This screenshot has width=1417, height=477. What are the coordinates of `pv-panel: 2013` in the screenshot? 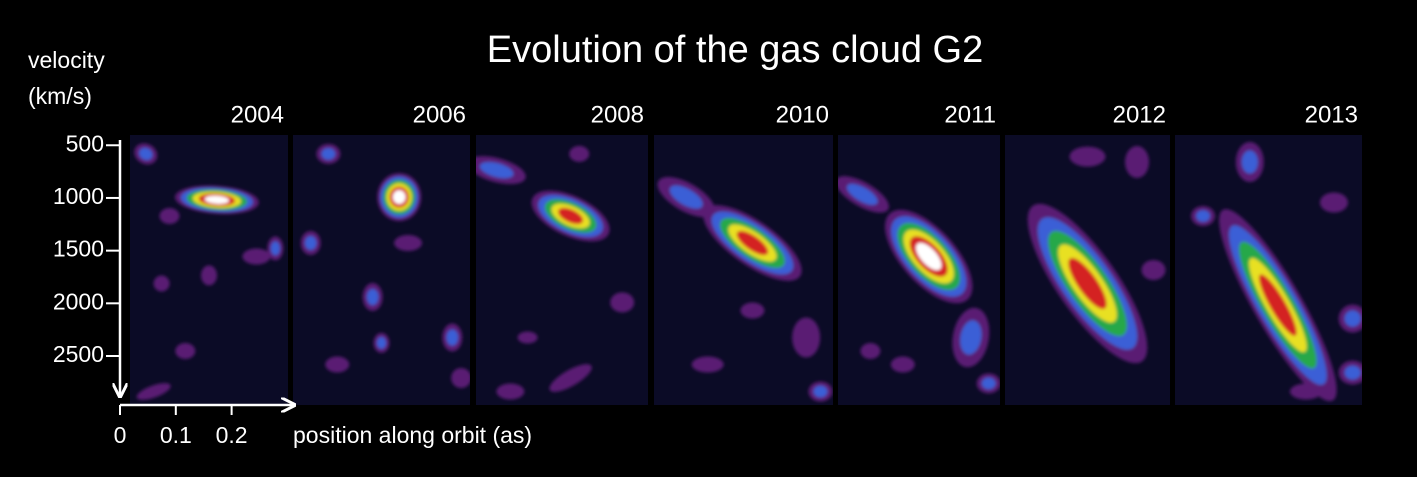 It's located at (1268, 253).